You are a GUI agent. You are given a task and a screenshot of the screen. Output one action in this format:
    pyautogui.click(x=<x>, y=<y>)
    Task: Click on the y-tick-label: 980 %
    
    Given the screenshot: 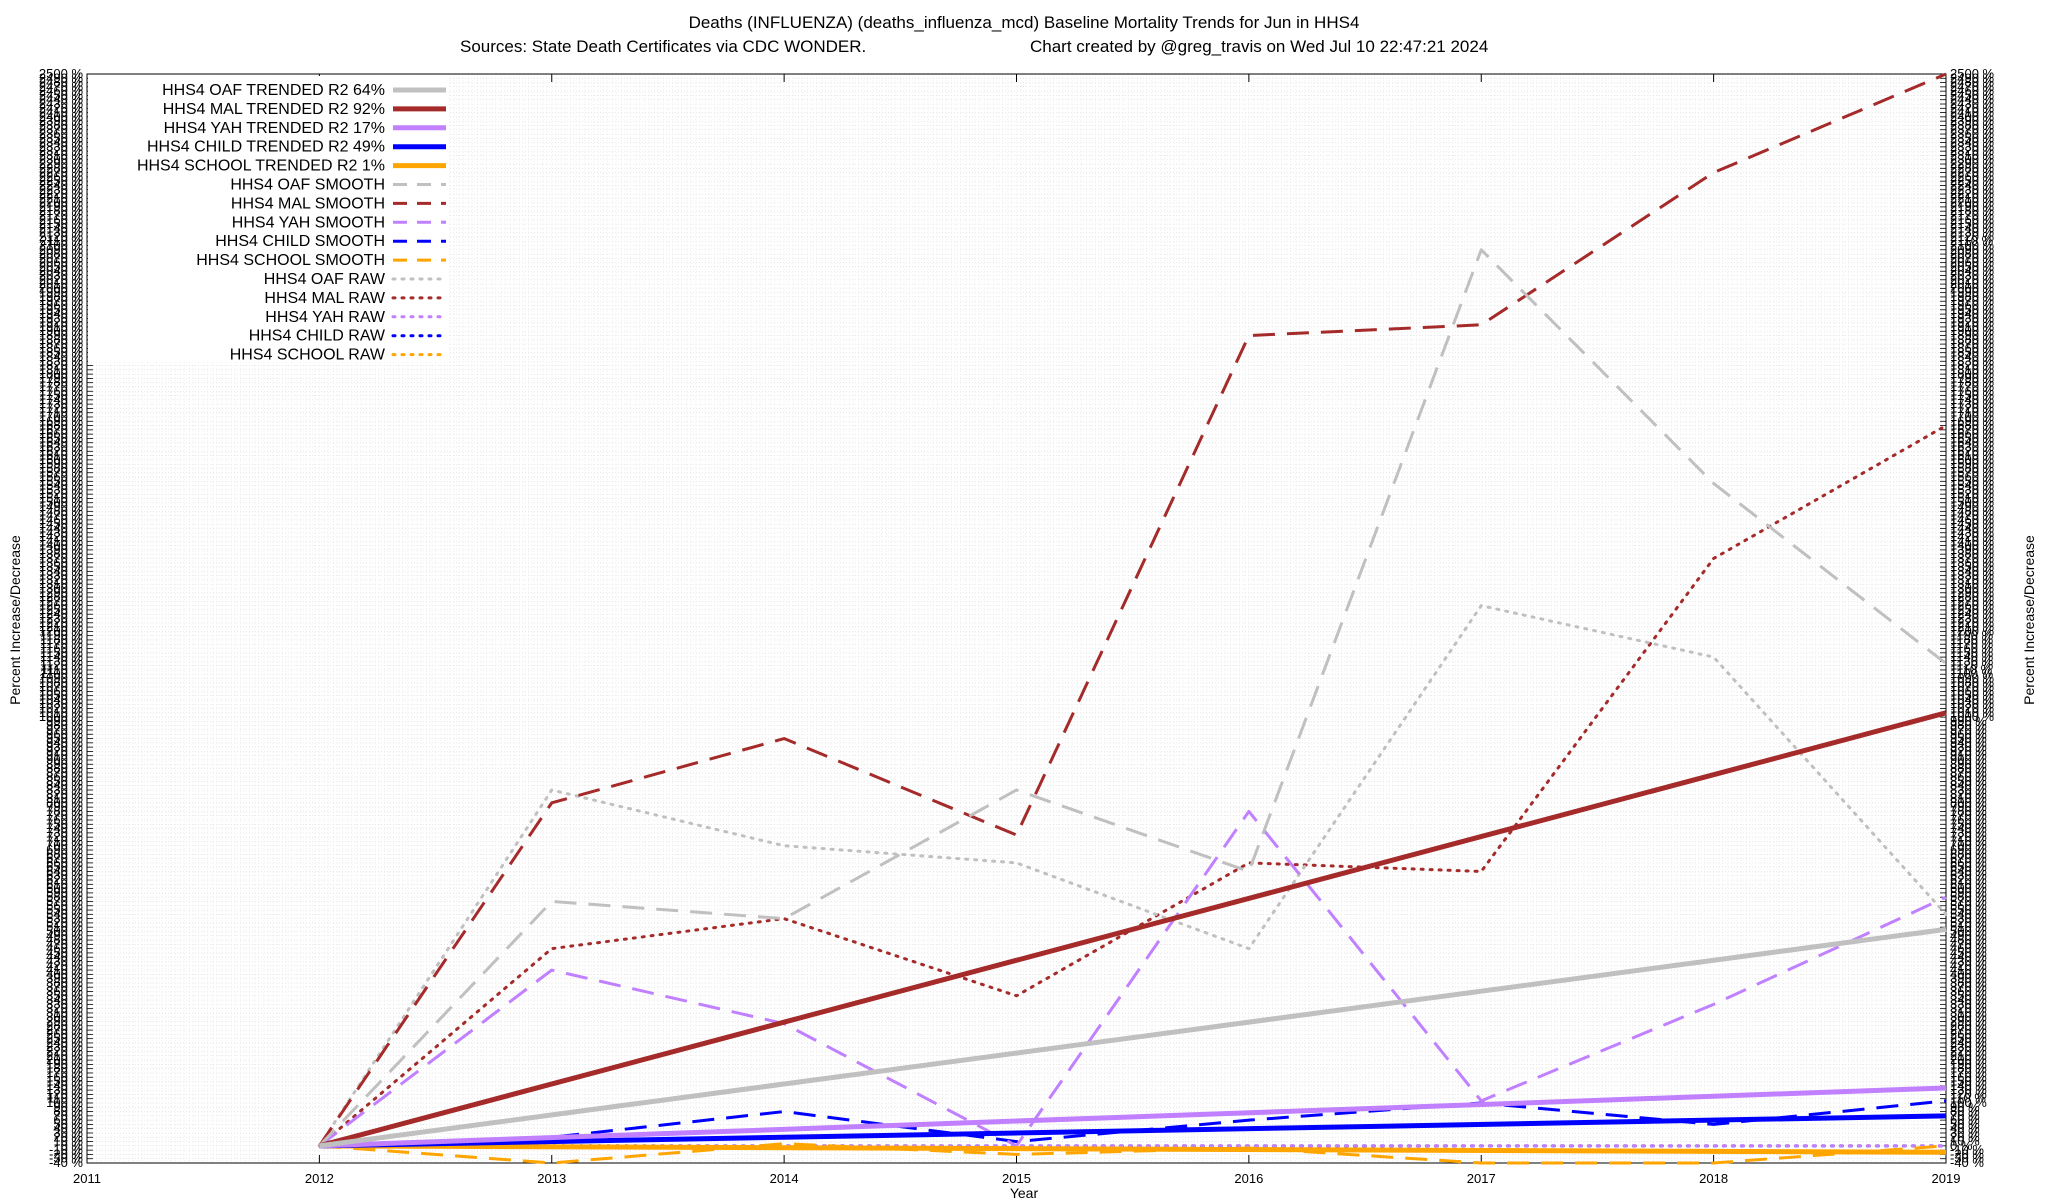 What is the action you would take?
    pyautogui.click(x=1968, y=725)
    